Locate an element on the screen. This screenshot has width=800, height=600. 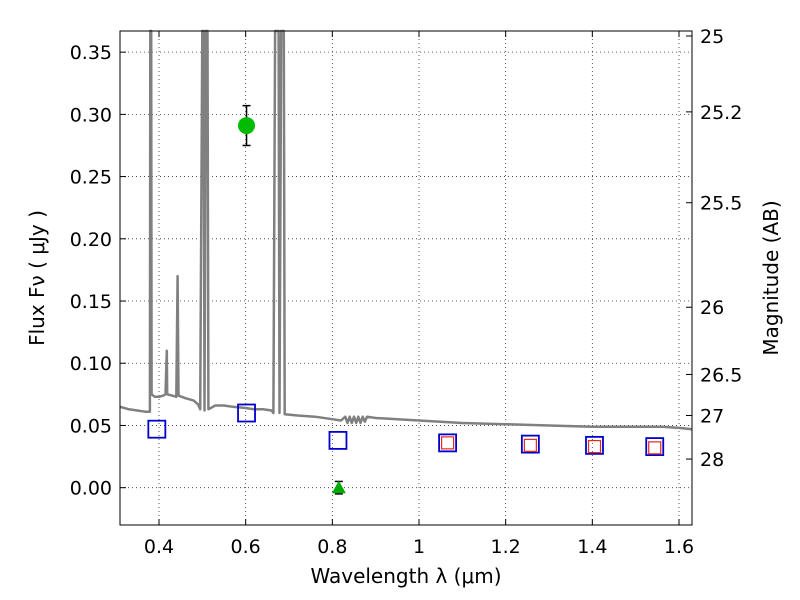
y-tick-label: 0.30 is located at coordinates (91, 115).